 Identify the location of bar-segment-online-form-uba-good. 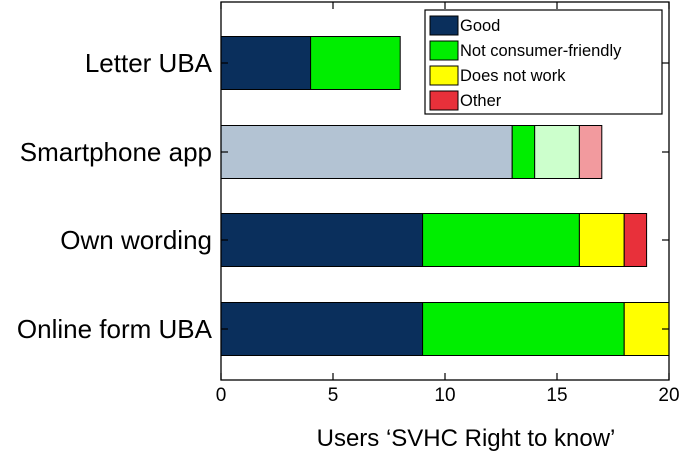
(322, 329).